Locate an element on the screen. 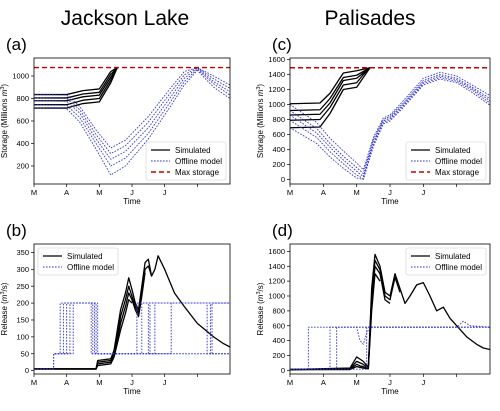 This screenshot has height=411, width=500. col-title-jackson: Jackson Lake is located at coordinates (125, 18).